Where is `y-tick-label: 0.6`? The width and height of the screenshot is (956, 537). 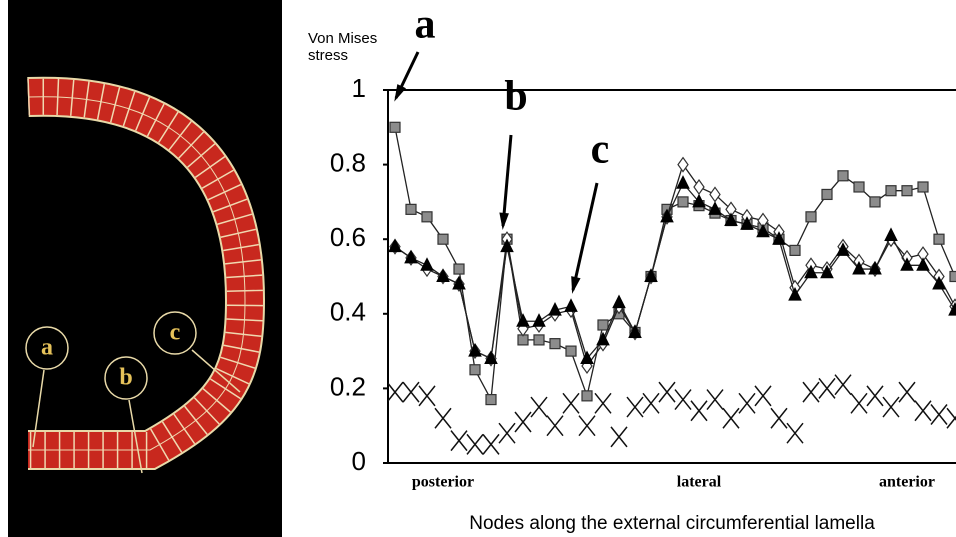 y-tick-label: 0.6 is located at coordinates (348, 237).